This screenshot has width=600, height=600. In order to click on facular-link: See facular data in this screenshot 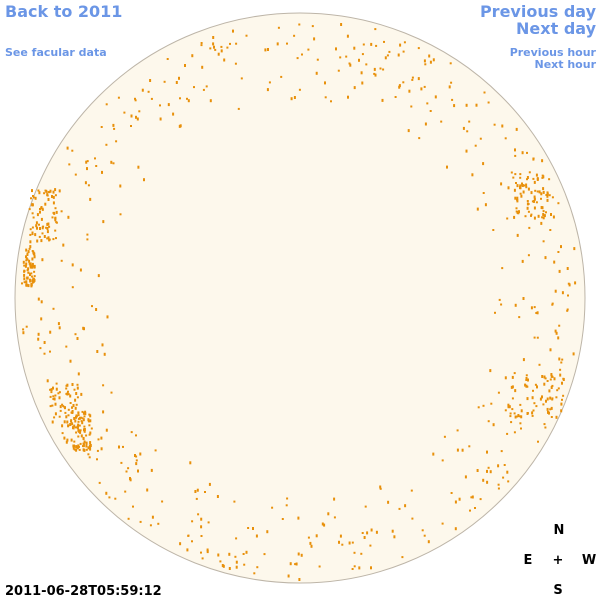, I will do `click(56, 52)`.